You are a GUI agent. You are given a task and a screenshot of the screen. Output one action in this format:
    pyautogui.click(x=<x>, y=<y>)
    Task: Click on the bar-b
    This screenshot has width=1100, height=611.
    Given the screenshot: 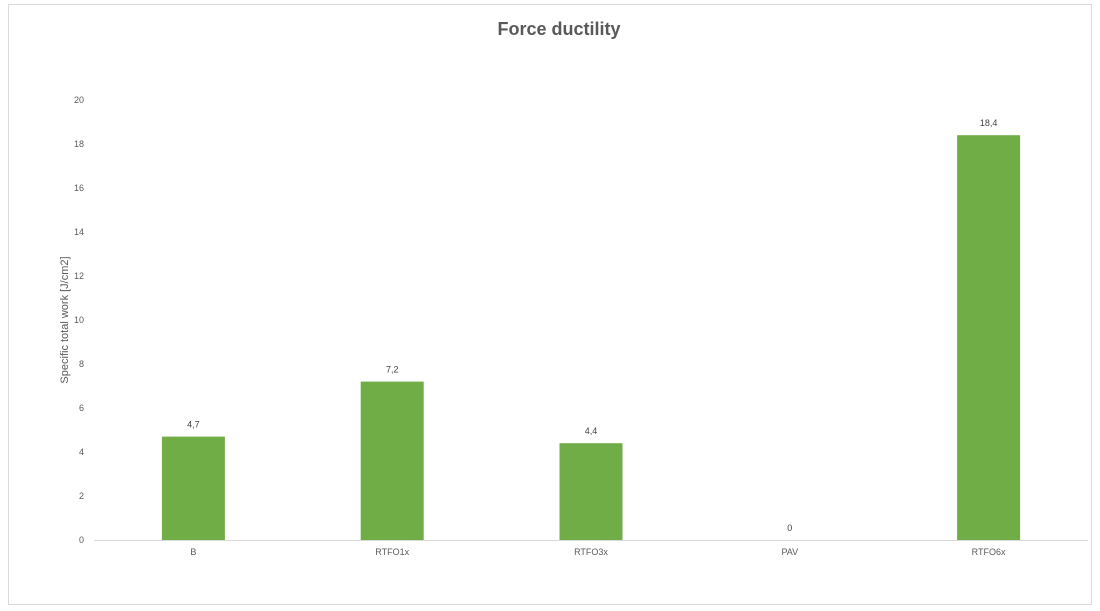 What is the action you would take?
    pyautogui.click(x=193, y=488)
    